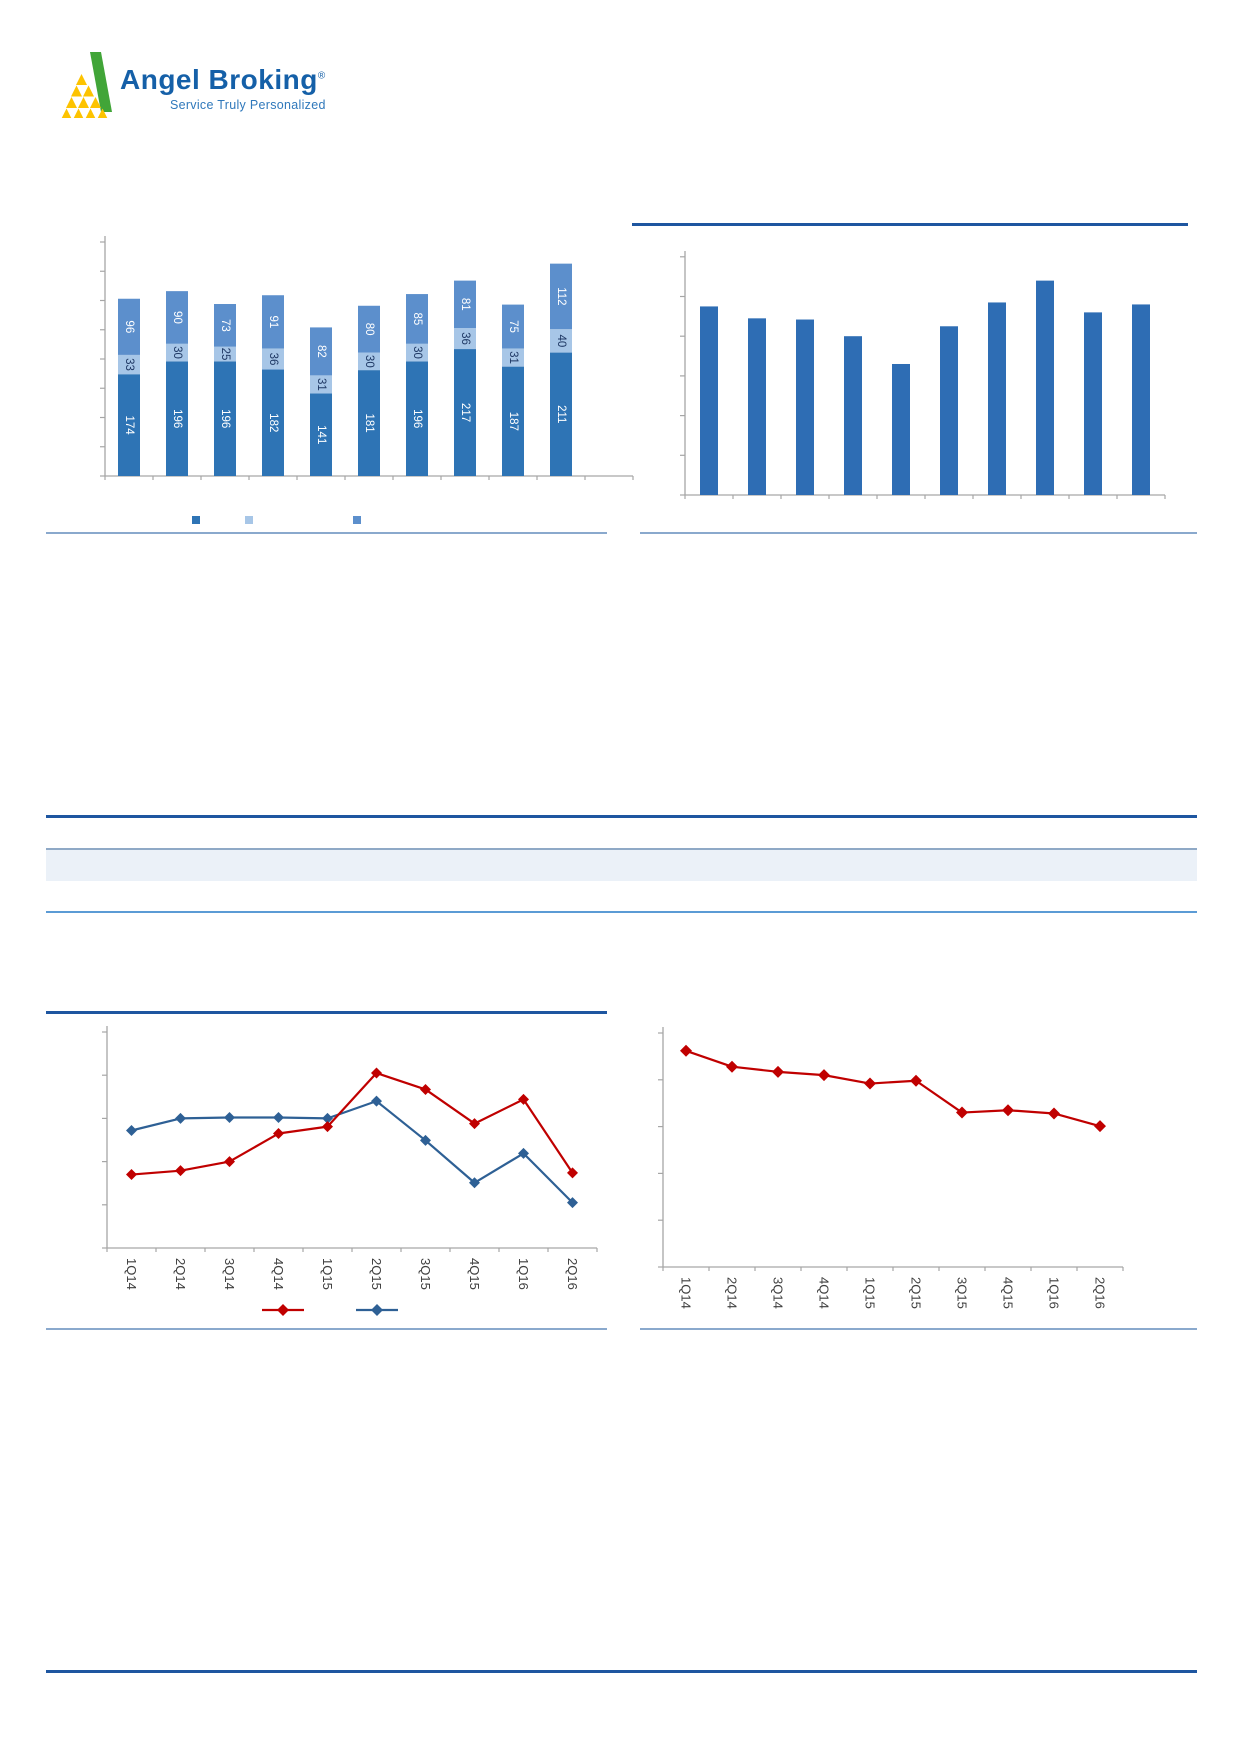 This screenshot has height=1754, width=1240. I want to click on legend-swatch-series-bottom, so click(196, 520).